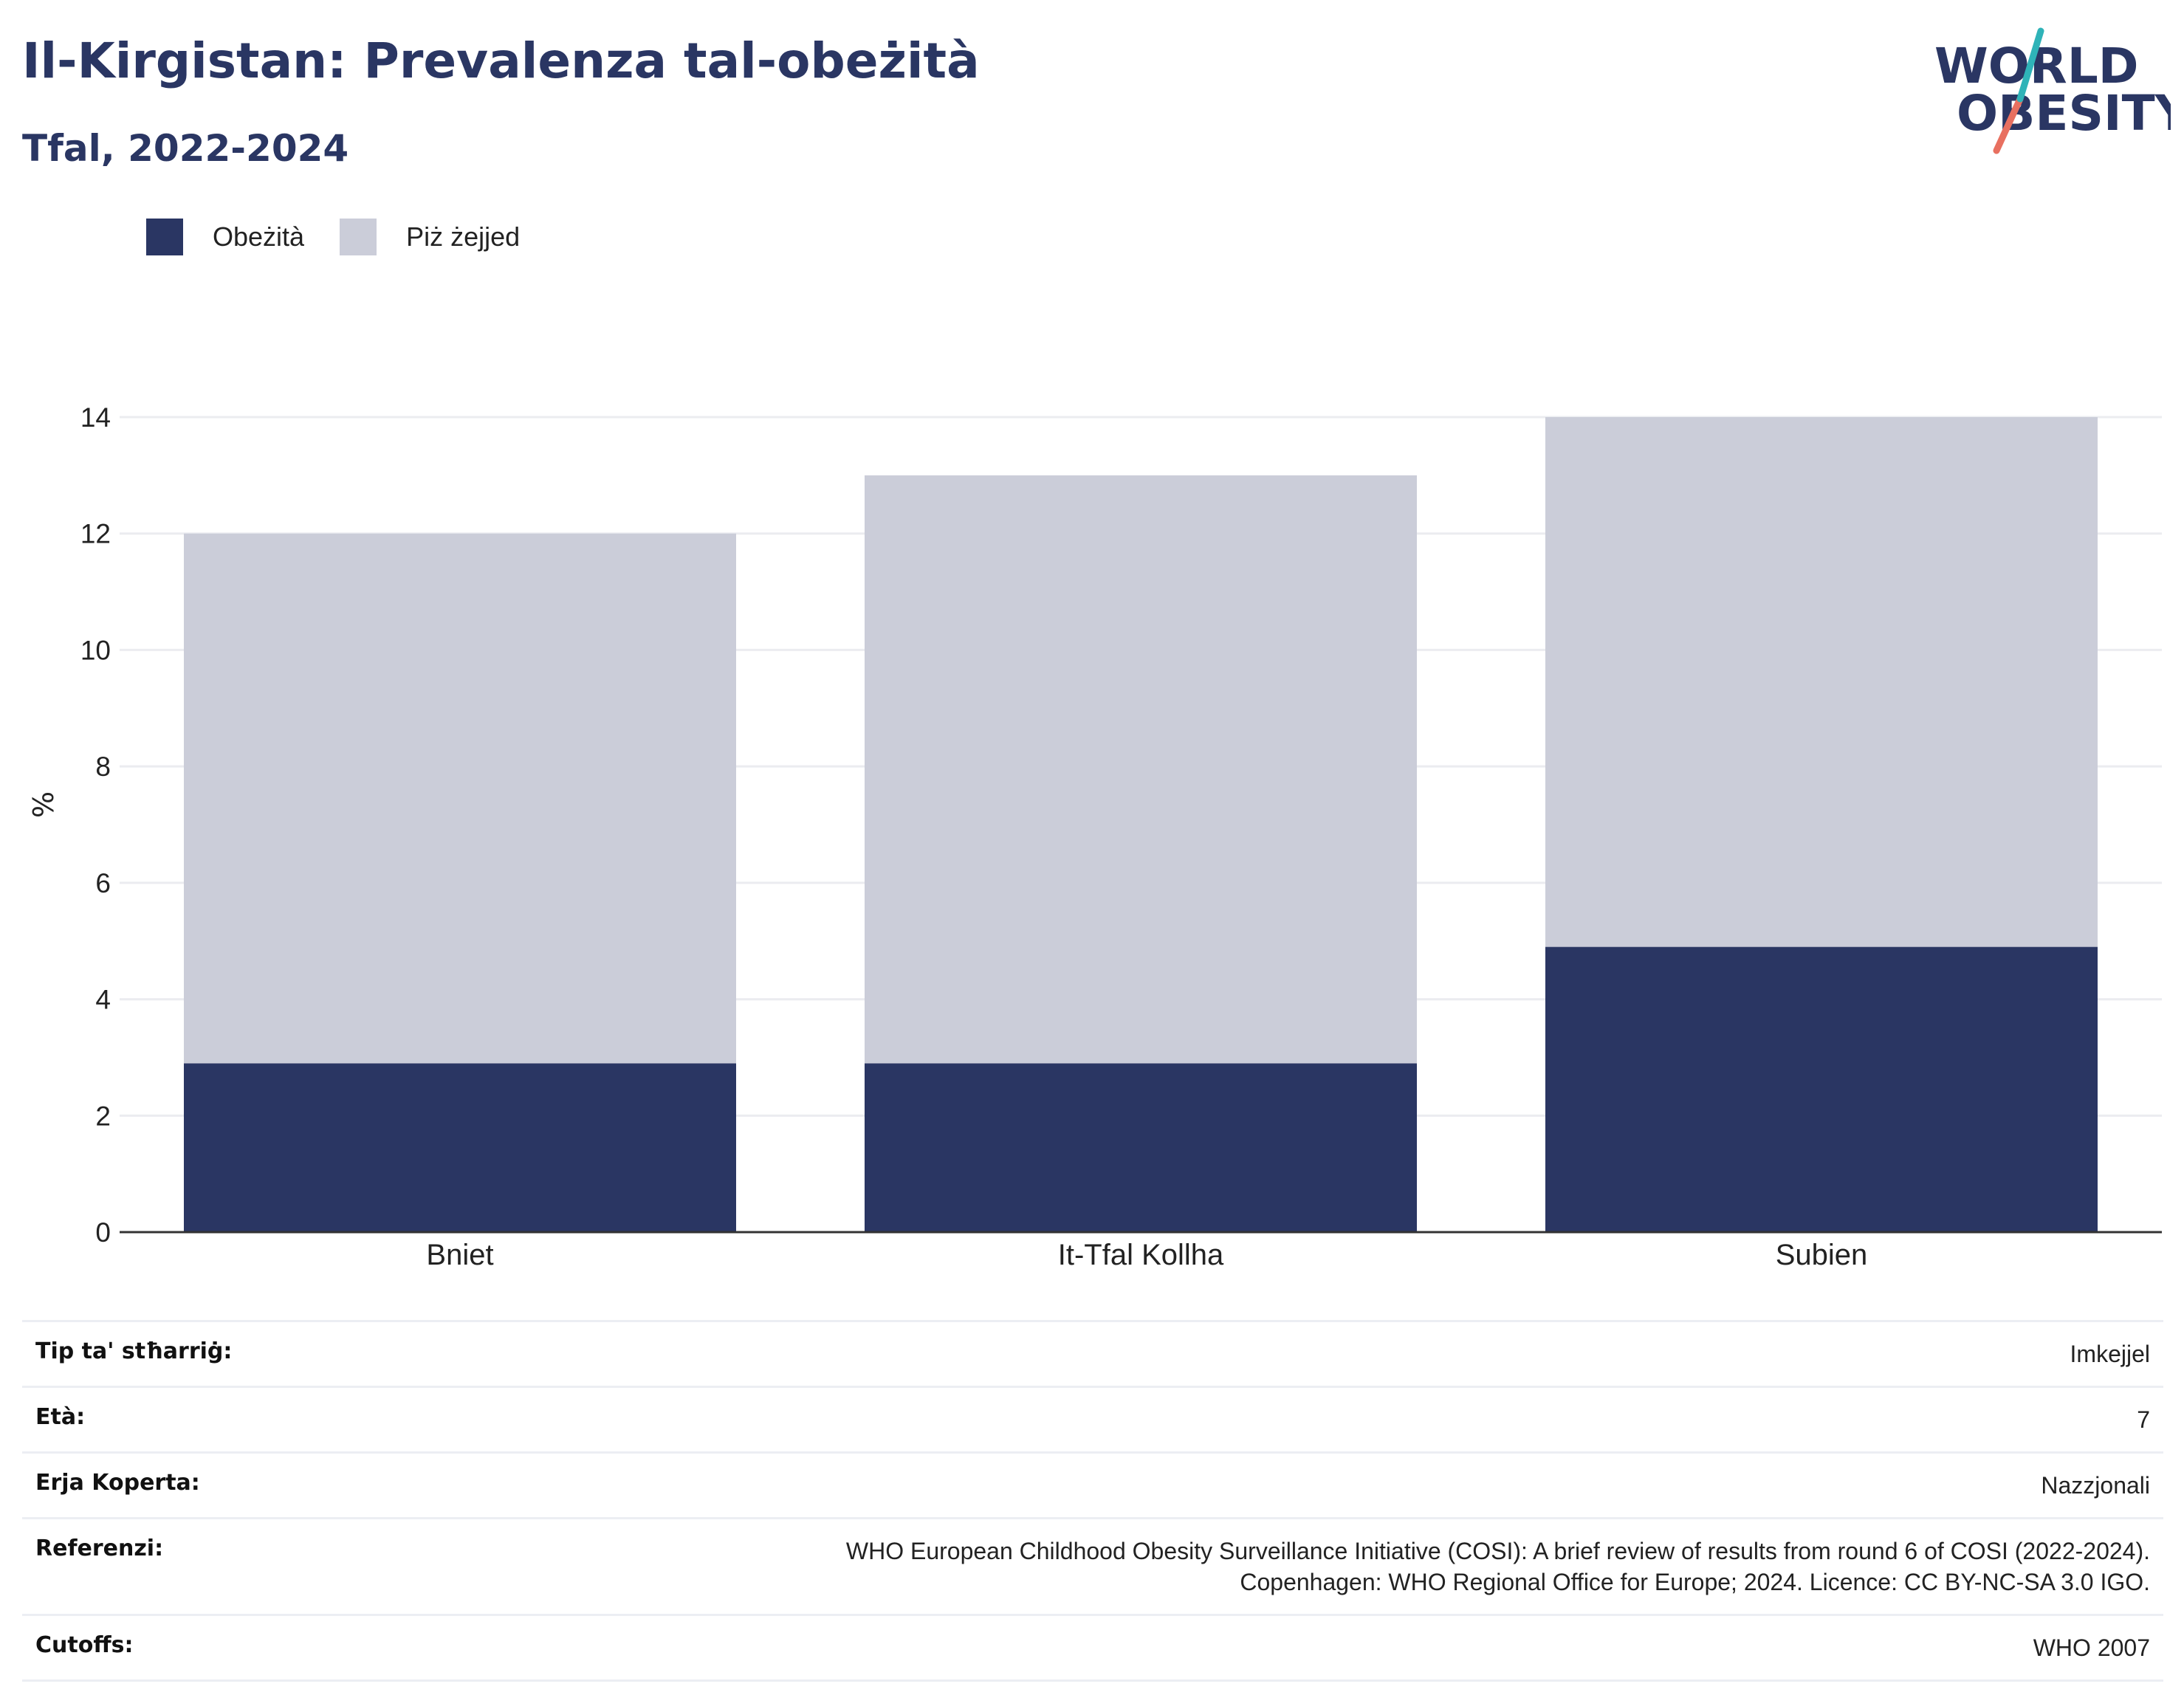  Describe the element at coordinates (96, 534) in the screenshot. I see `y-tick-label: 12` at that location.